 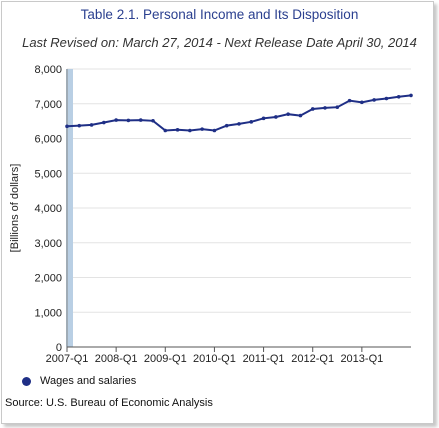 I want to click on x-tick-label: 2013-Q1, so click(x=361, y=359).